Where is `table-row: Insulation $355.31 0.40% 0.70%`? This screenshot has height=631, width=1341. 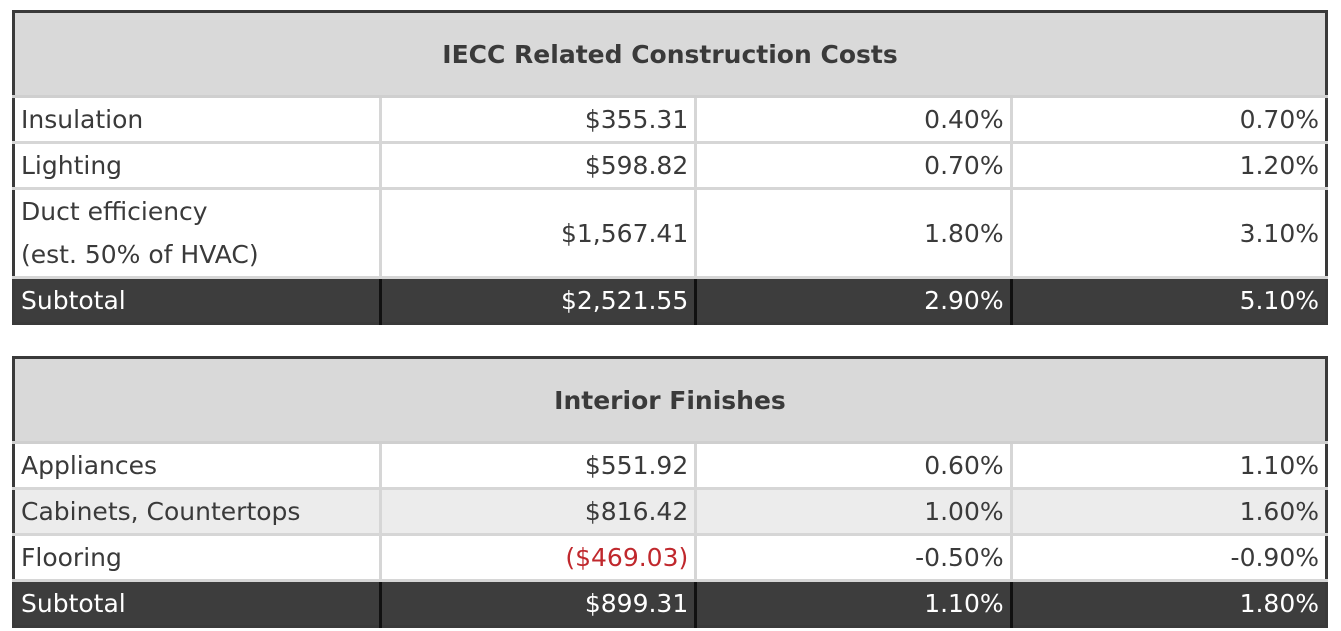
table-row: Insulation $355.31 0.40% 0.70% is located at coordinates (670, 120).